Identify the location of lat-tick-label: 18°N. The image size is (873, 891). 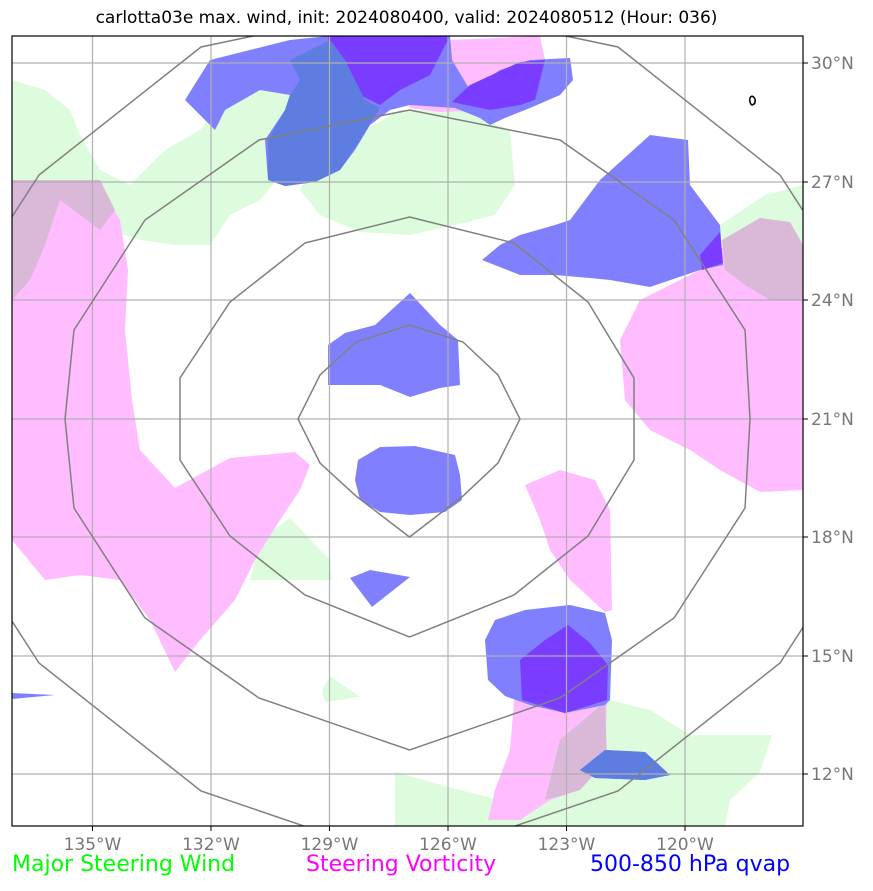
(832, 538).